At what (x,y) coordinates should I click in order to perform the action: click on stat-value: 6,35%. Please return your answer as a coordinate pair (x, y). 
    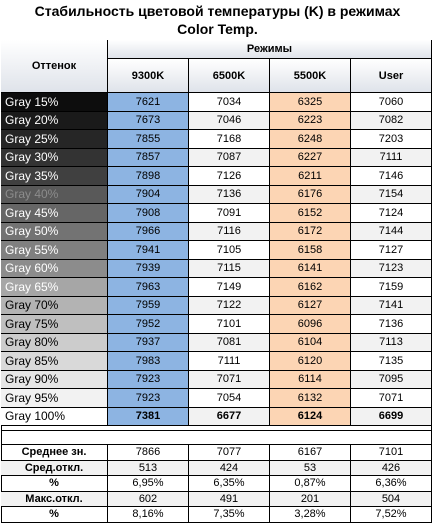
    Looking at the image, I should click on (229, 484).